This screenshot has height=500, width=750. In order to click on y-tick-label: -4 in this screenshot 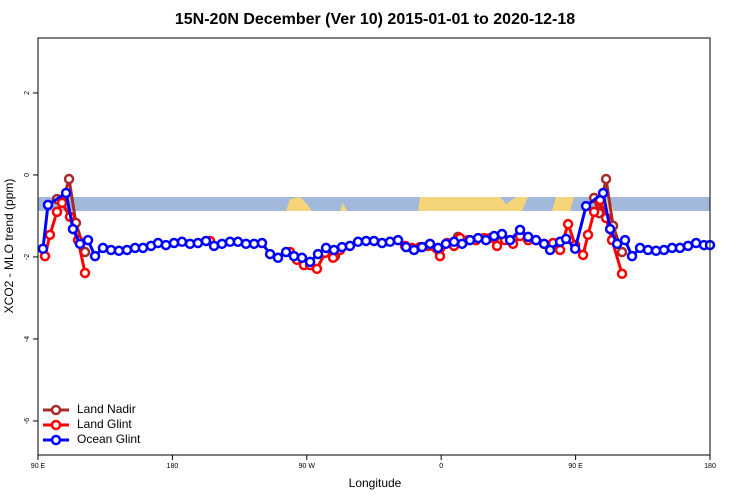, I will do `click(27, 339)`.